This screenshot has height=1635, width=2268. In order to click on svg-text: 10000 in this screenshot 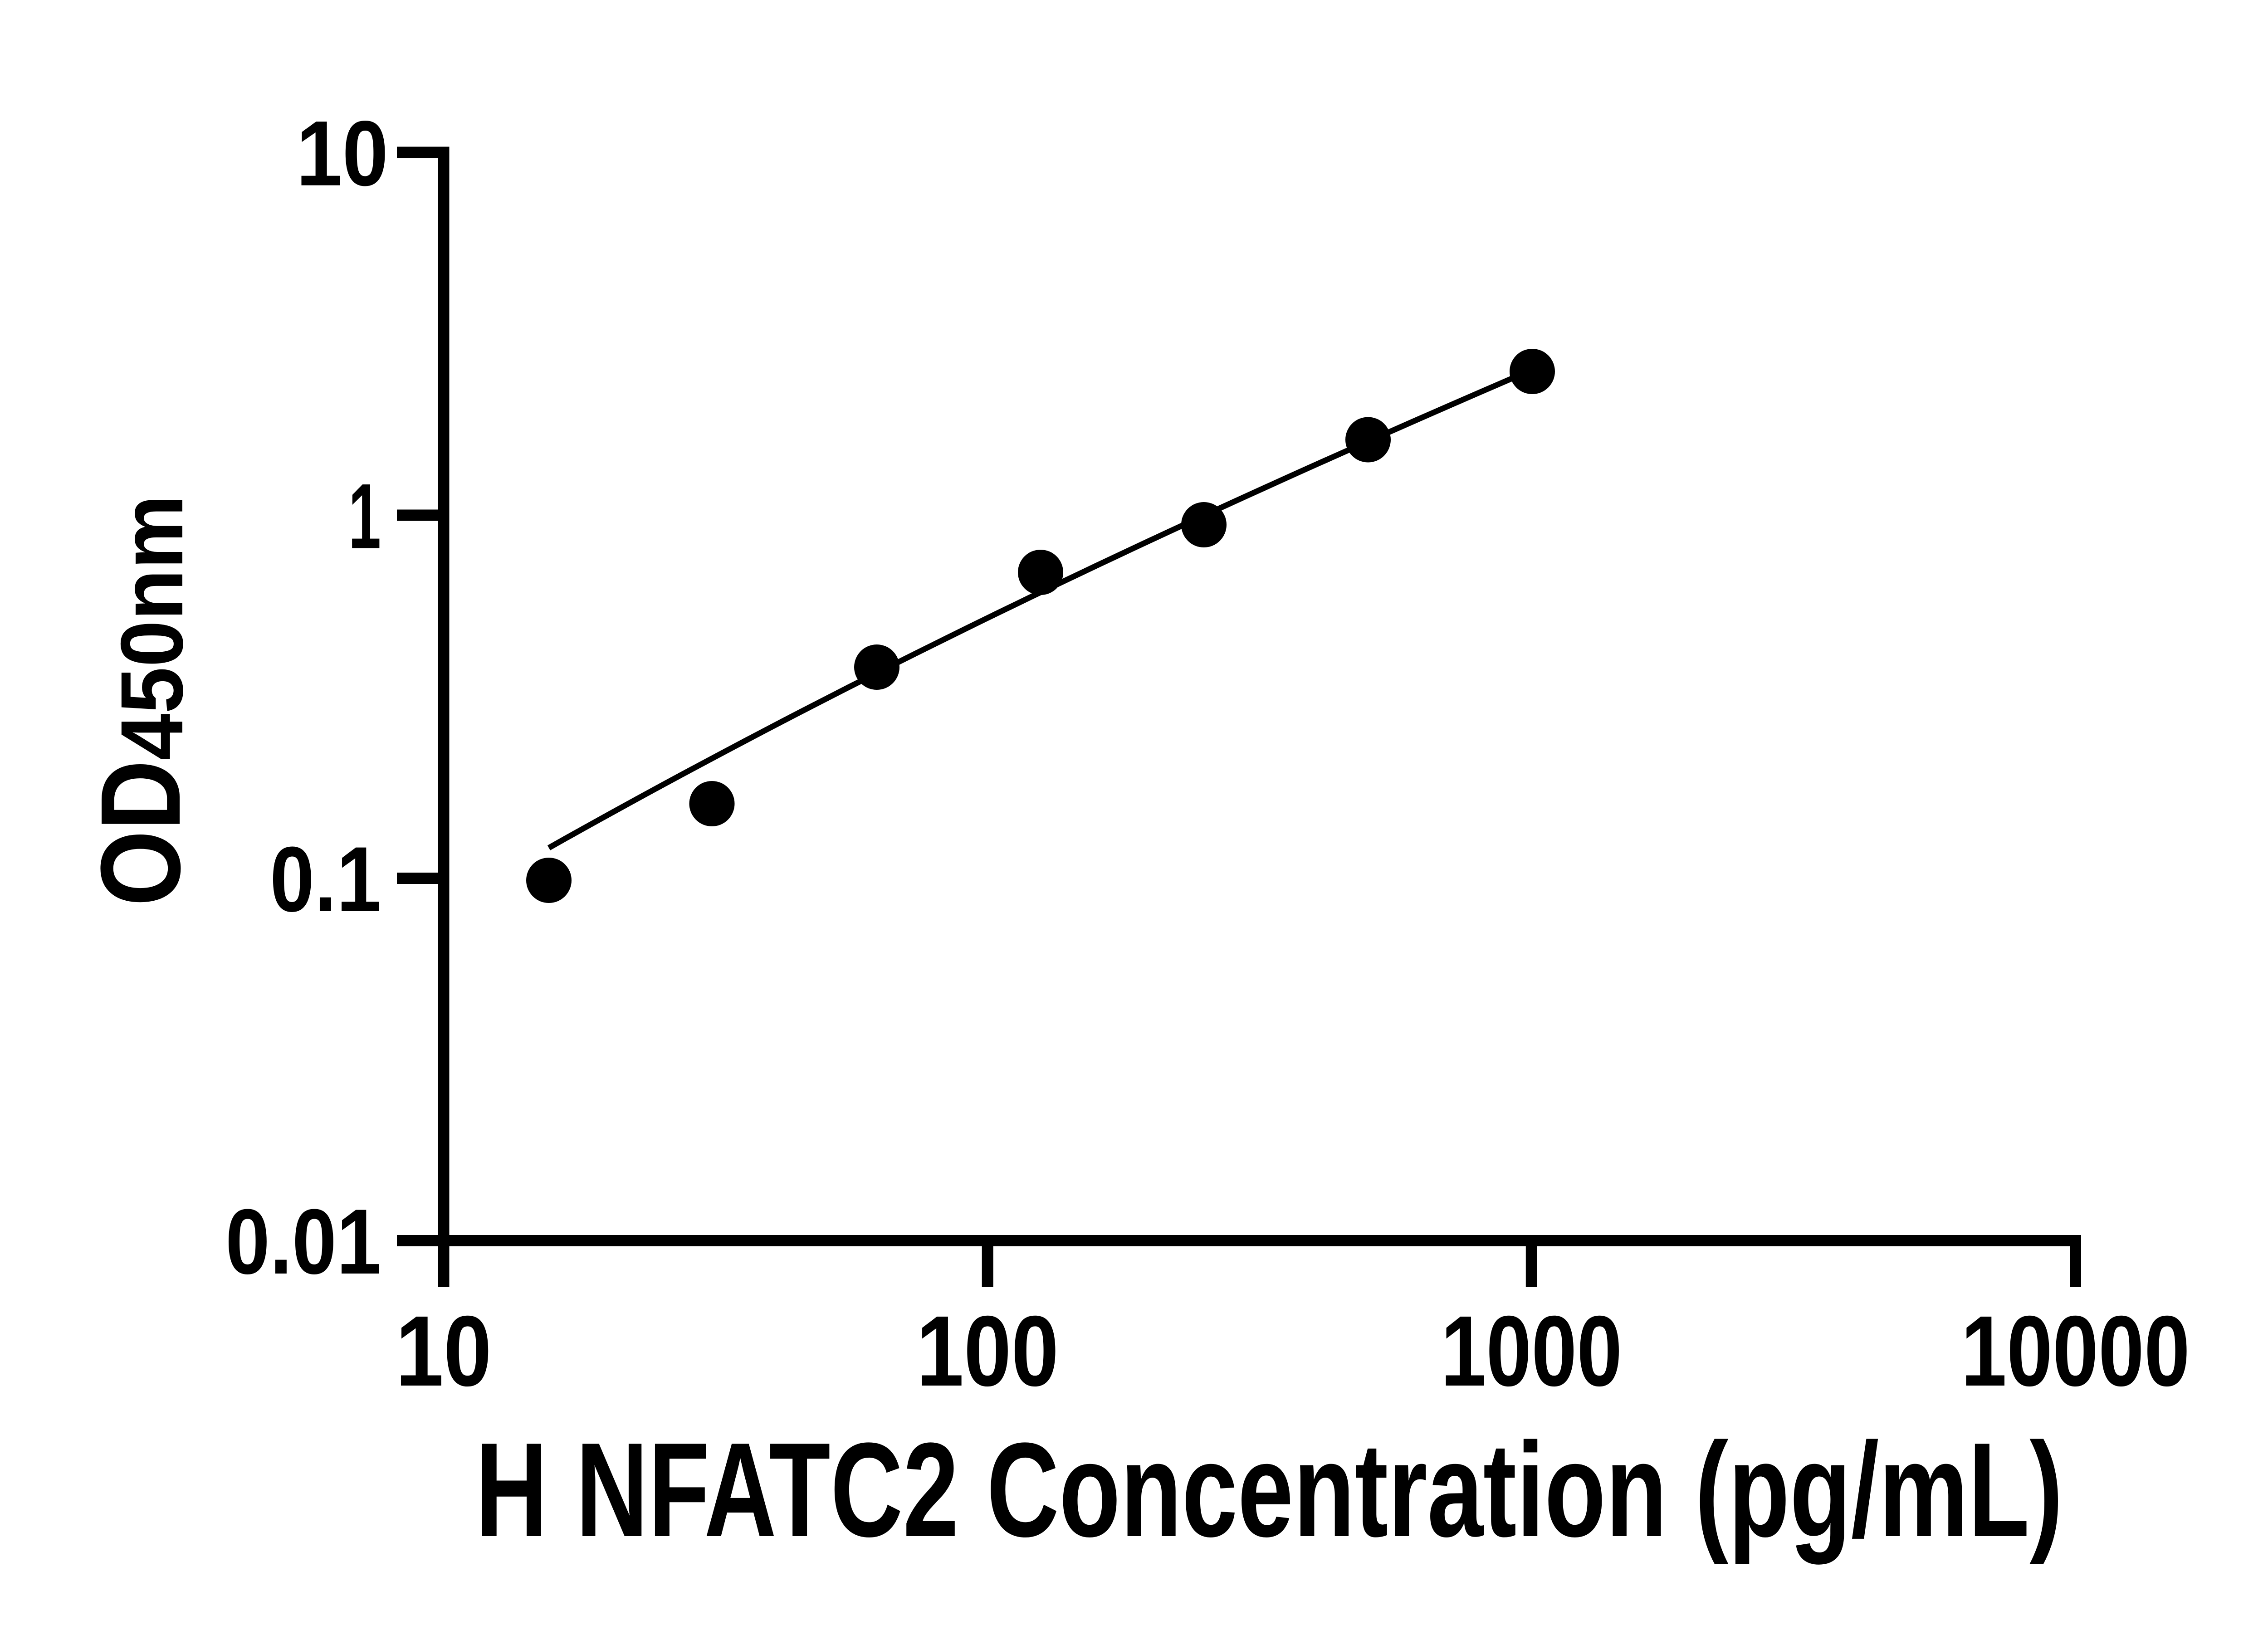, I will do `click(2076, 1351)`.